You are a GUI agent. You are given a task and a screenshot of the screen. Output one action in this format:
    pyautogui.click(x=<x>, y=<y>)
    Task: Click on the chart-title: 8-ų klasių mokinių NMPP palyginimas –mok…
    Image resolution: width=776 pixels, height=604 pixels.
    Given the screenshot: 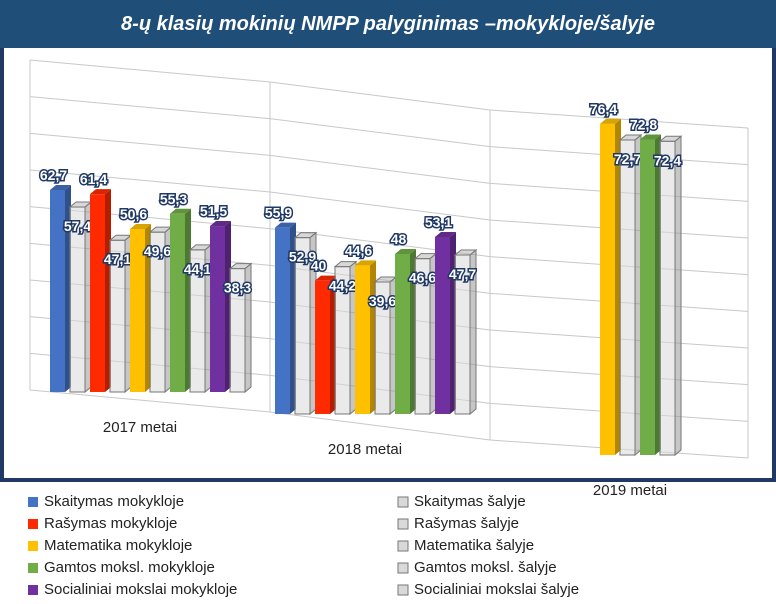 What is the action you would take?
    pyautogui.click(x=388, y=24)
    